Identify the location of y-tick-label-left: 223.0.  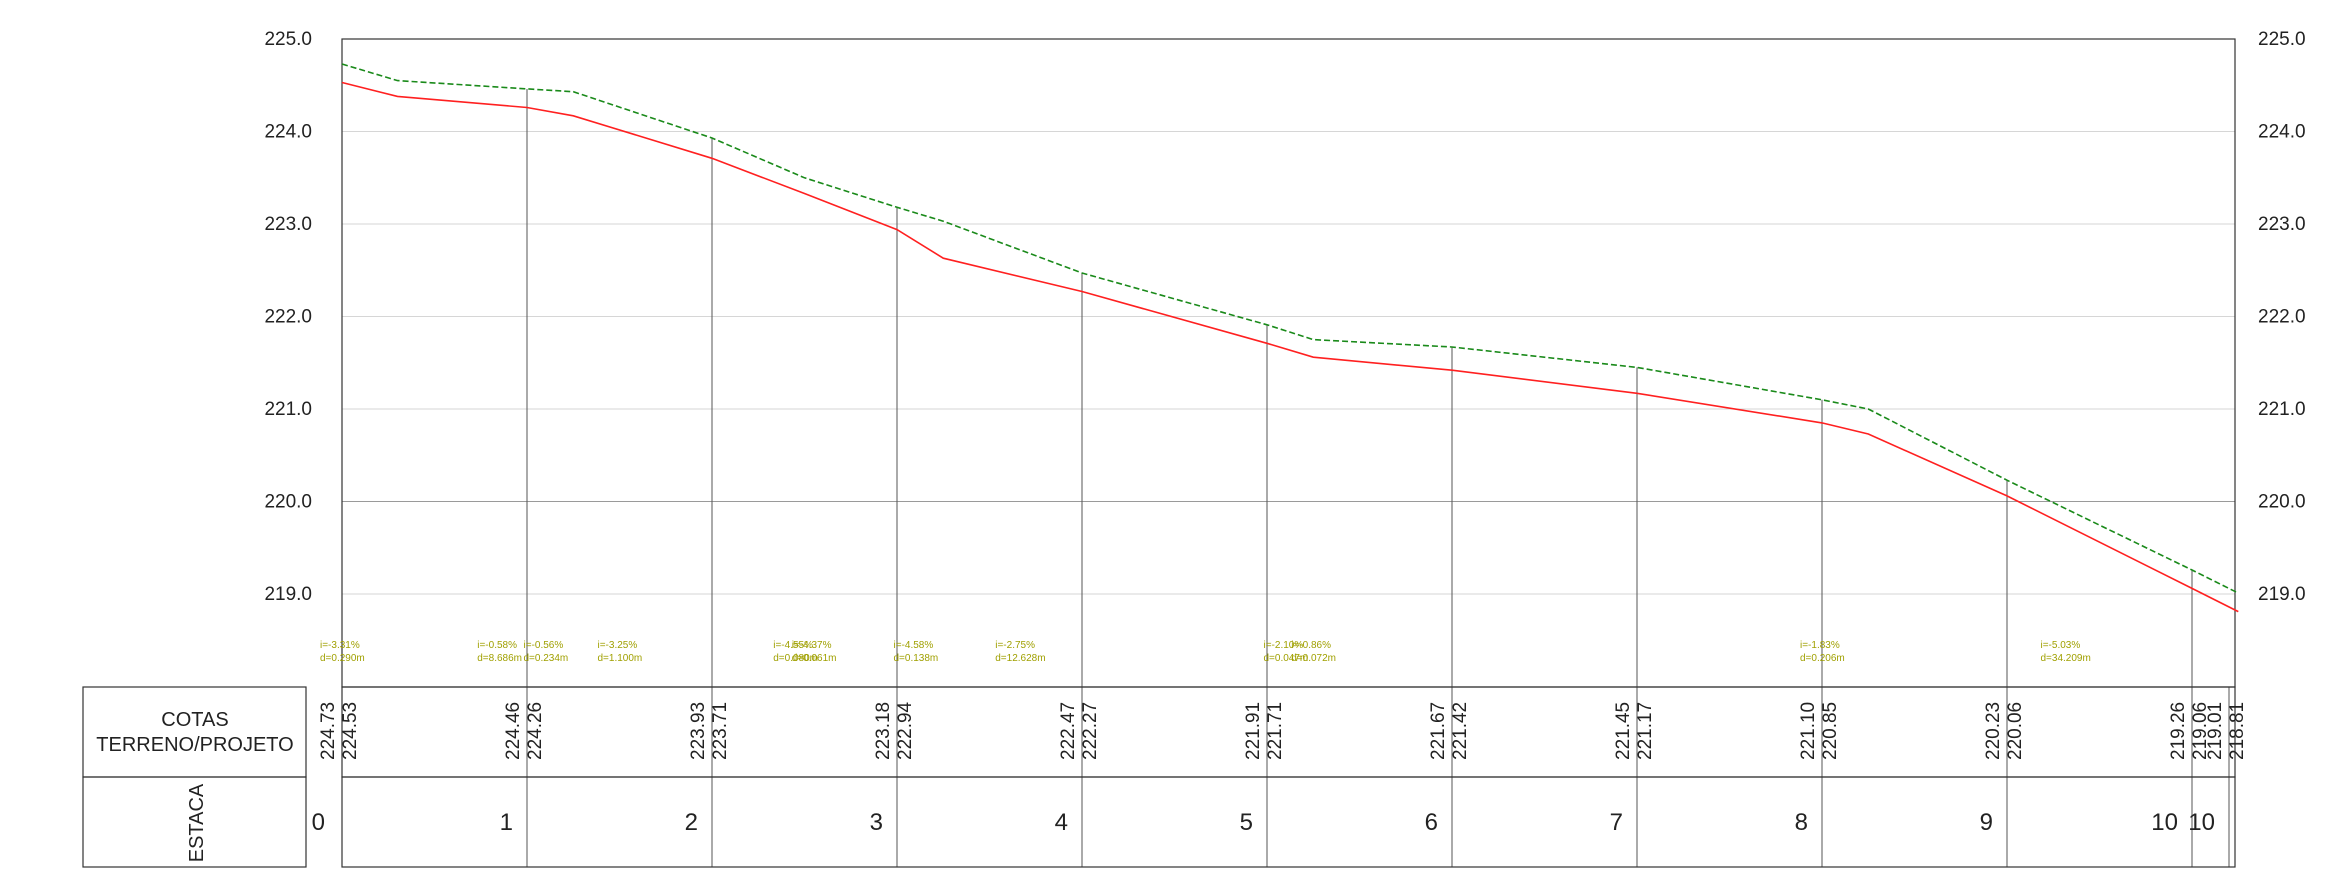
(288, 224).